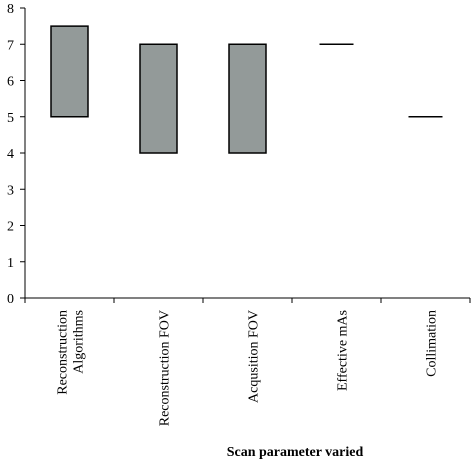 This screenshot has height=474, width=474. I want to click on x-category-label: Reconstruction FOV, so click(165, 368).